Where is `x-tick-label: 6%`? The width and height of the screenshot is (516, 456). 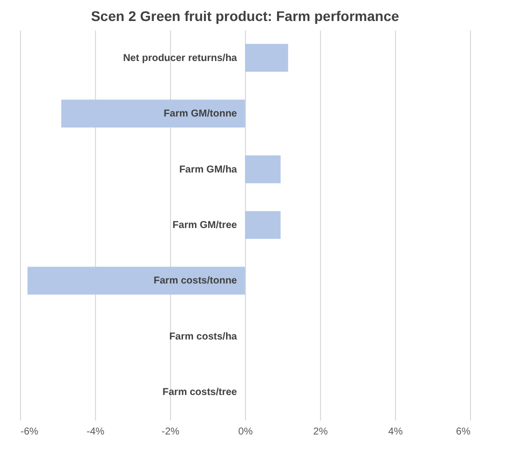 x-tick-label: 6% is located at coordinates (463, 432).